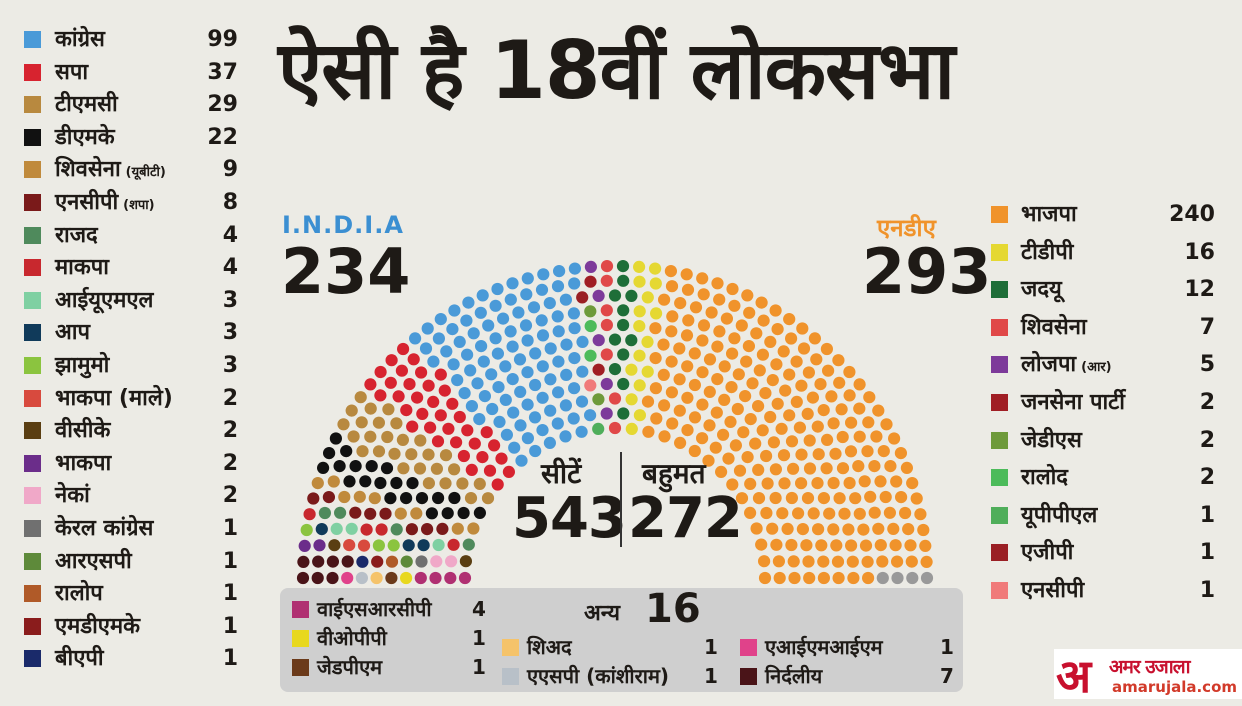  I want to click on legend-party-name: आप, so click(72, 333).